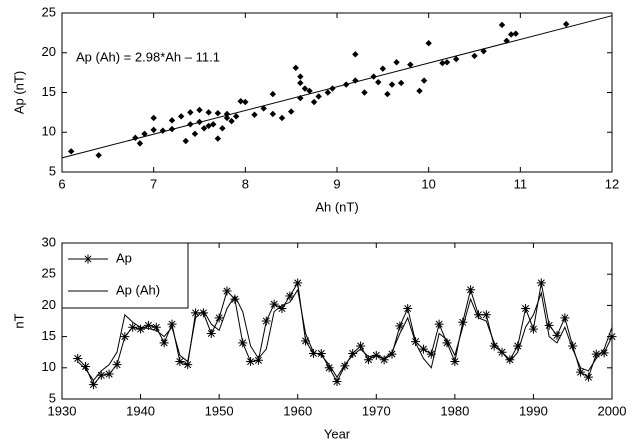  What do you see at coordinates (148, 56) in the screenshot?
I see `annotation: Ap (Ah) = 2.98*Ah – 11.1` at bounding box center [148, 56].